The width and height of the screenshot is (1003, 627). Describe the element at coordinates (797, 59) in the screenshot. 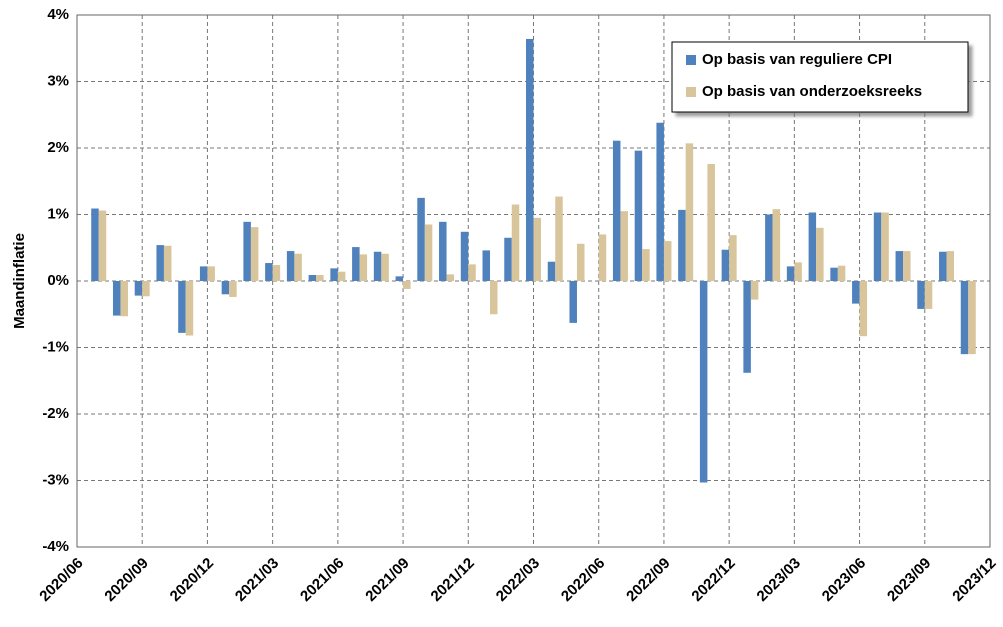

I see `legend-label: Op basis van reguliere CPI` at that location.